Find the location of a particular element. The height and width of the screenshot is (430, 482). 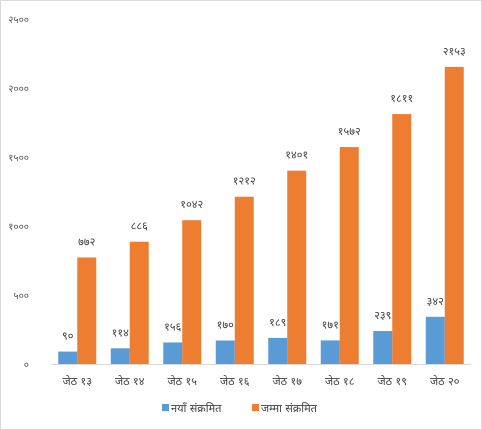

data-label-total-cases: २१५३ is located at coordinates (454, 51).